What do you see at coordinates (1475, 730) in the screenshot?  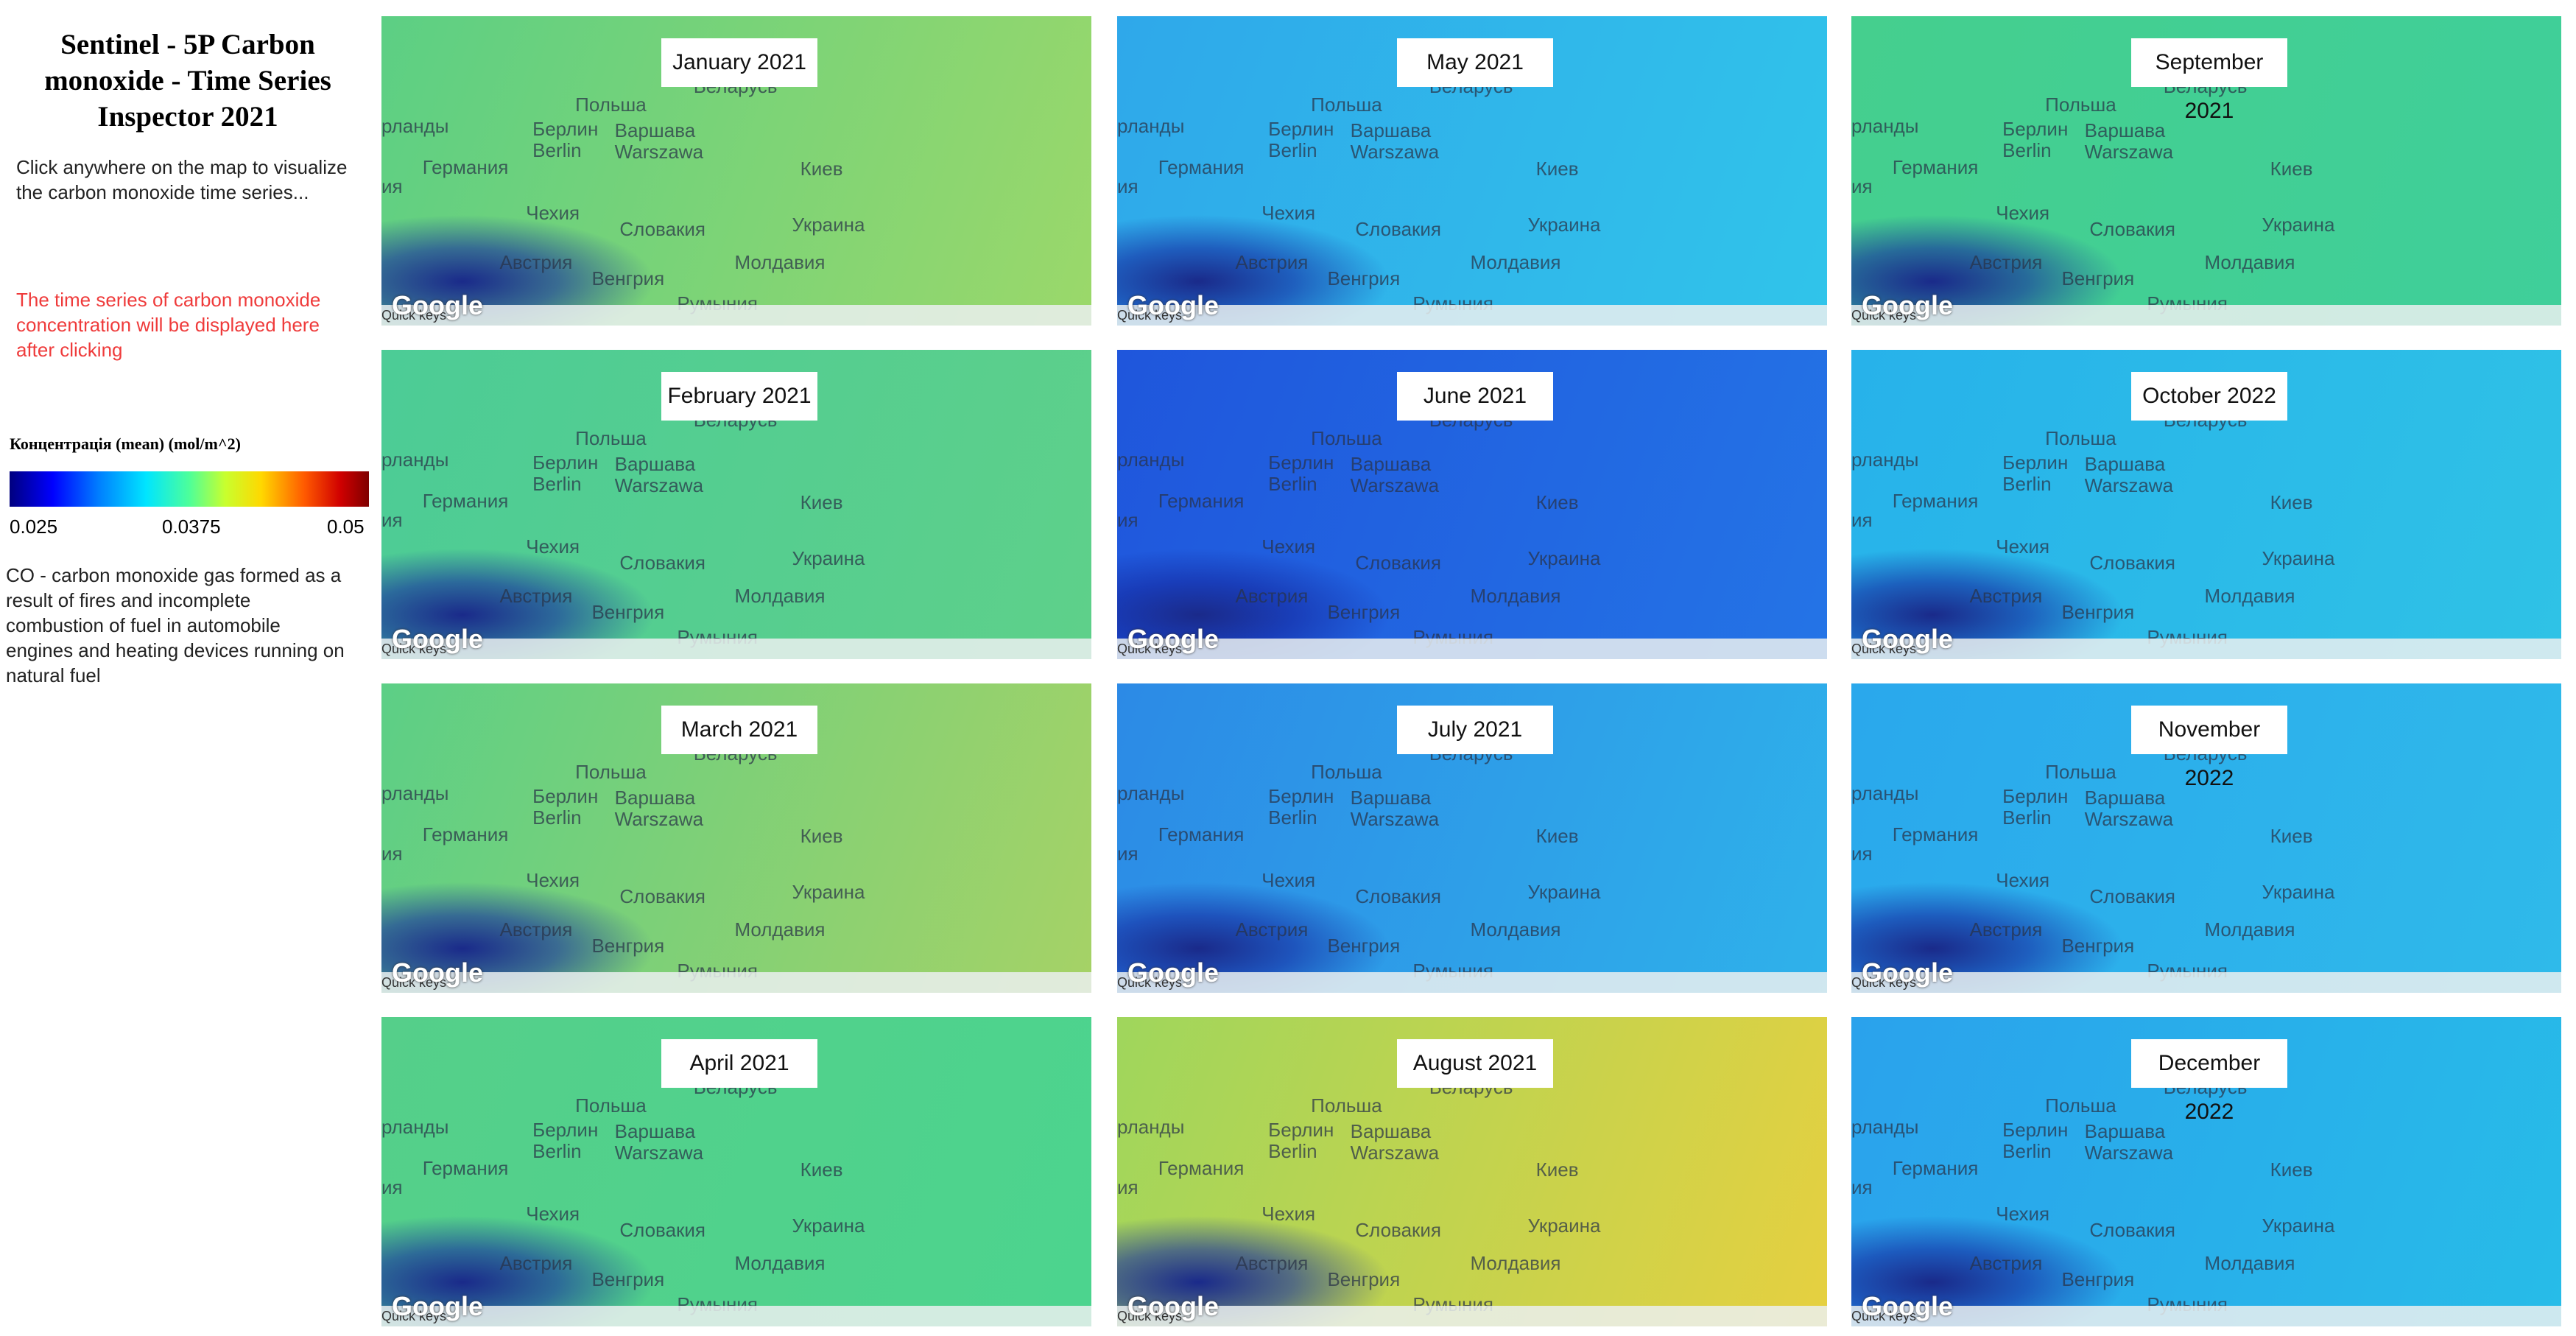 I see `month-label: July 2021` at bounding box center [1475, 730].